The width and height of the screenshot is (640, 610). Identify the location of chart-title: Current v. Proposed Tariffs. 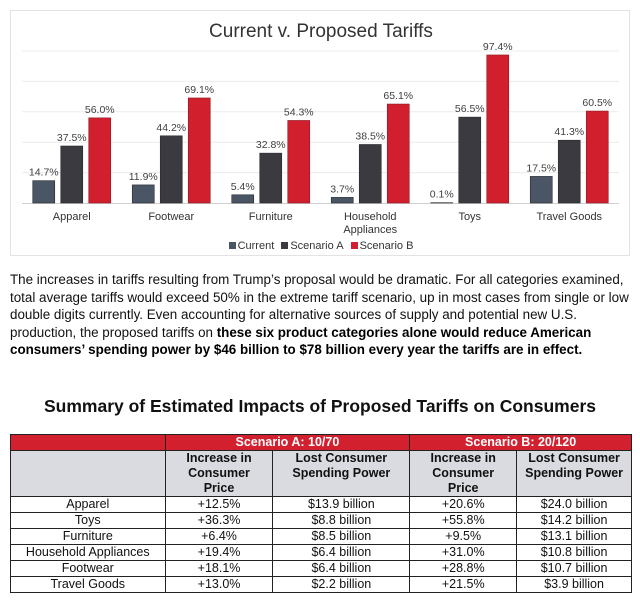
(321, 31).